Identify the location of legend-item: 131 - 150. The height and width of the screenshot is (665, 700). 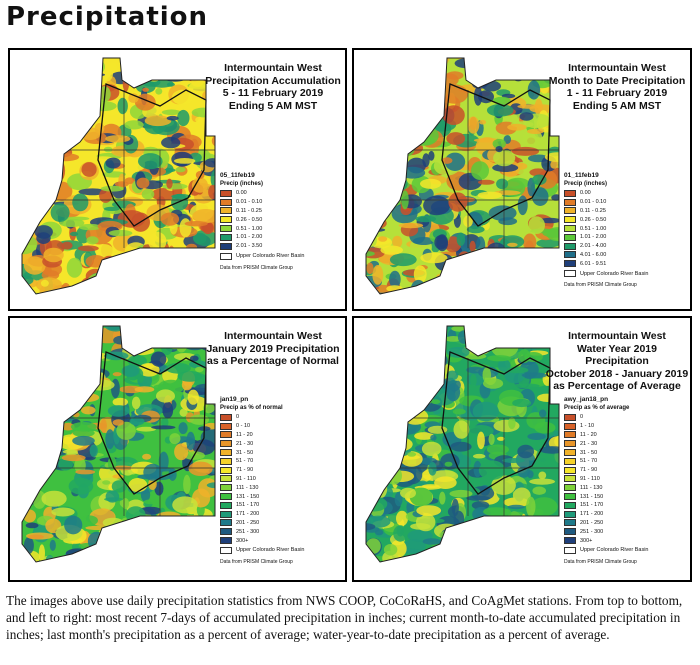
(262, 496).